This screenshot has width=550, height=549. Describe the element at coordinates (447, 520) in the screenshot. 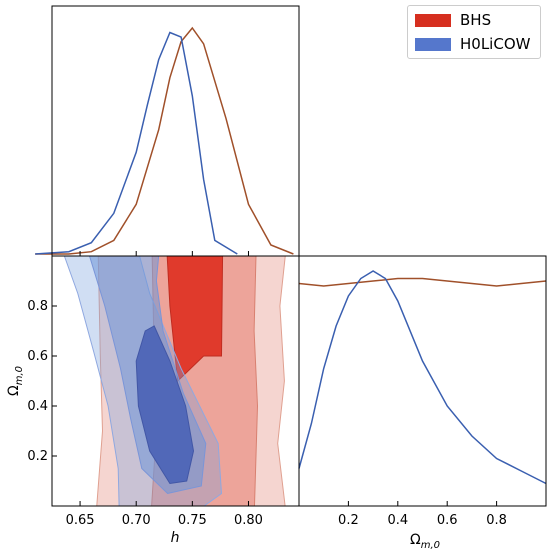

I see `omega-xtick-label: 0.6` at that location.